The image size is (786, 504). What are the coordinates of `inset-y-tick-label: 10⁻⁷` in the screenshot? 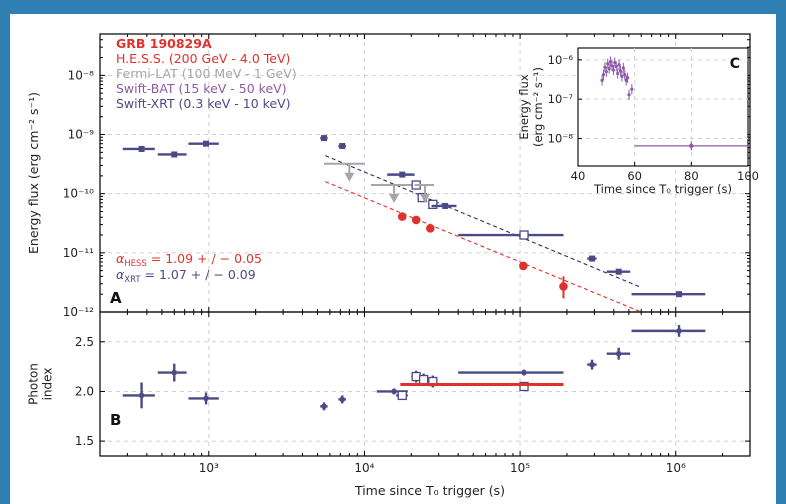 It's located at (561, 99).